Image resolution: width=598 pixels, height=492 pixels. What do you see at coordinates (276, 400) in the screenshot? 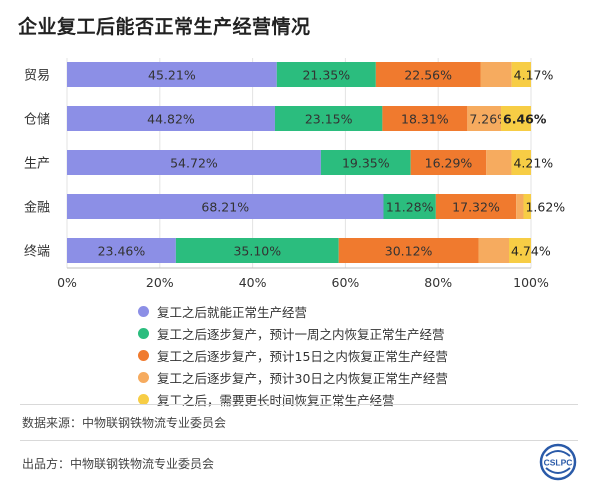
I see `legend-label: 复工之后，需要更长时间恢复正常生产经营` at bounding box center [276, 400].